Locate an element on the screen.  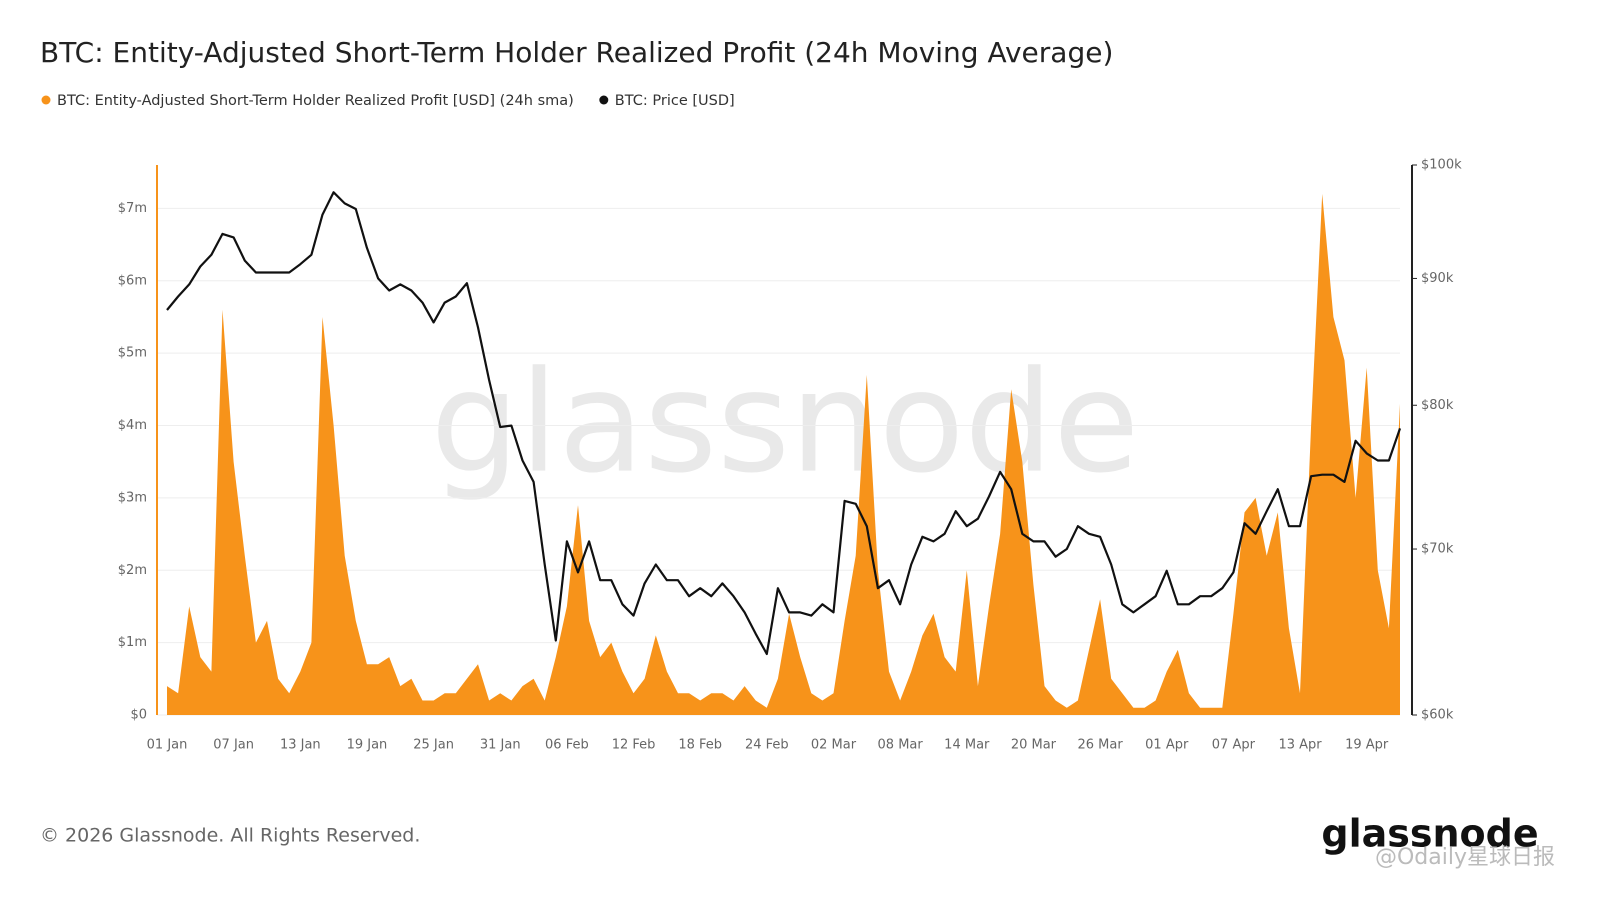
watermark: glassnode is located at coordinates (785, 423).